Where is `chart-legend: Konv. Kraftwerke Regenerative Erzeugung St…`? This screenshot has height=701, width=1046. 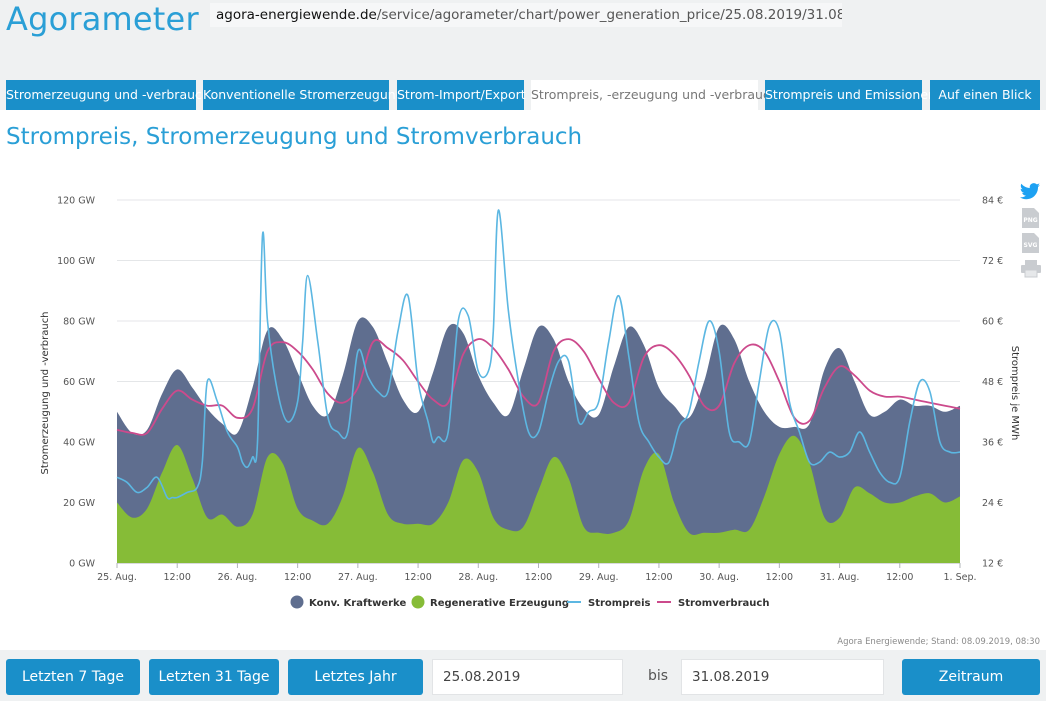 chart-legend: Konv. Kraftwerke Regenerative Erzeugung St… is located at coordinates (529, 602).